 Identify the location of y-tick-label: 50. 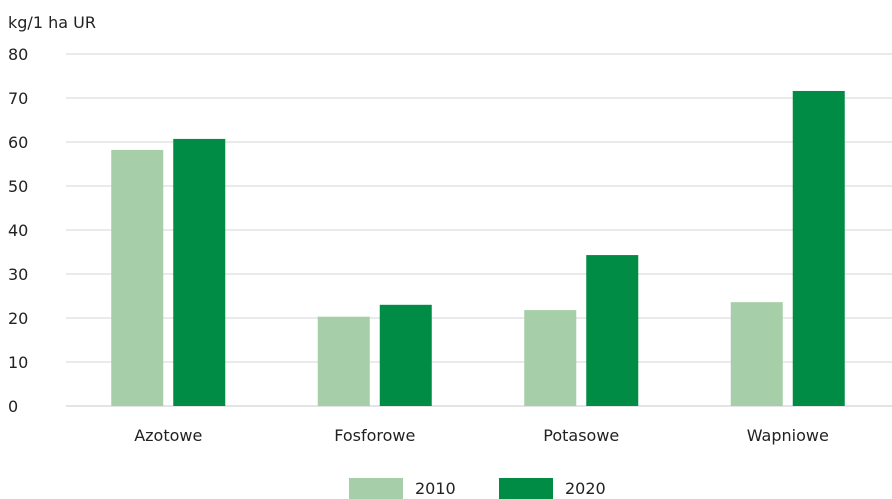
(18, 186).